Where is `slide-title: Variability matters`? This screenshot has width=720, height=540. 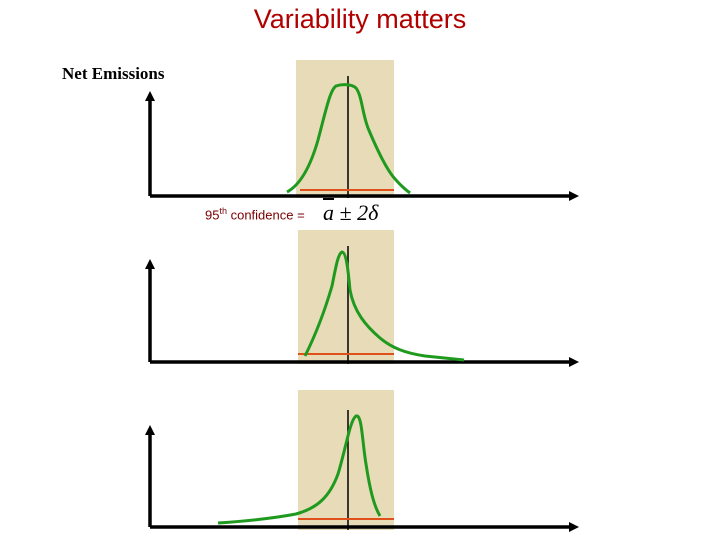
slide-title: Variability matters is located at coordinates (360, 19).